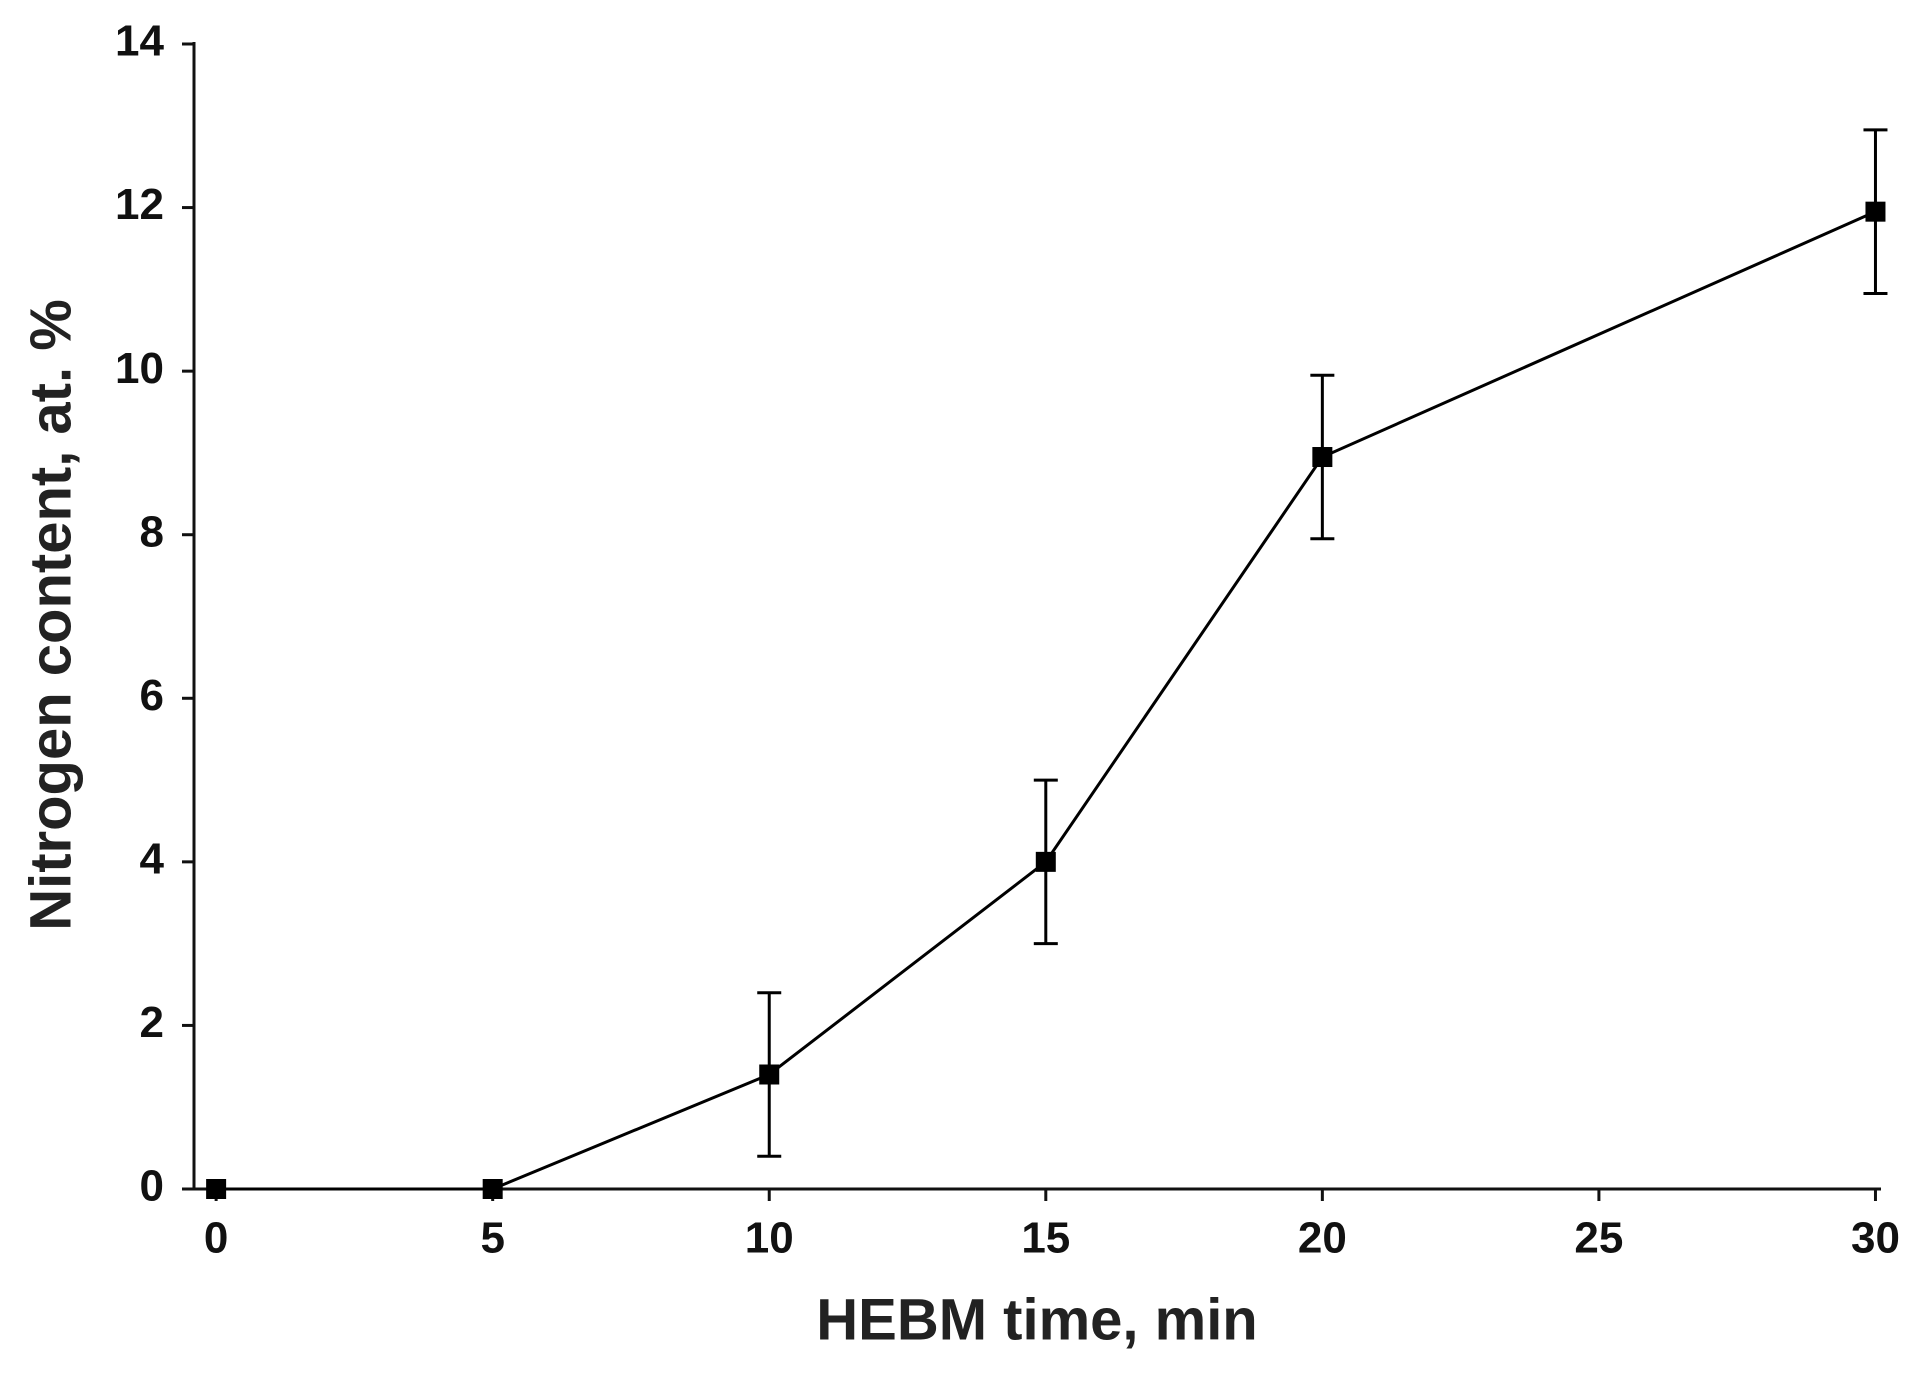 Image resolution: width=1922 pixels, height=1374 pixels. Describe the element at coordinates (152, 695) in the screenshot. I see `y-tick-label: 6` at that location.